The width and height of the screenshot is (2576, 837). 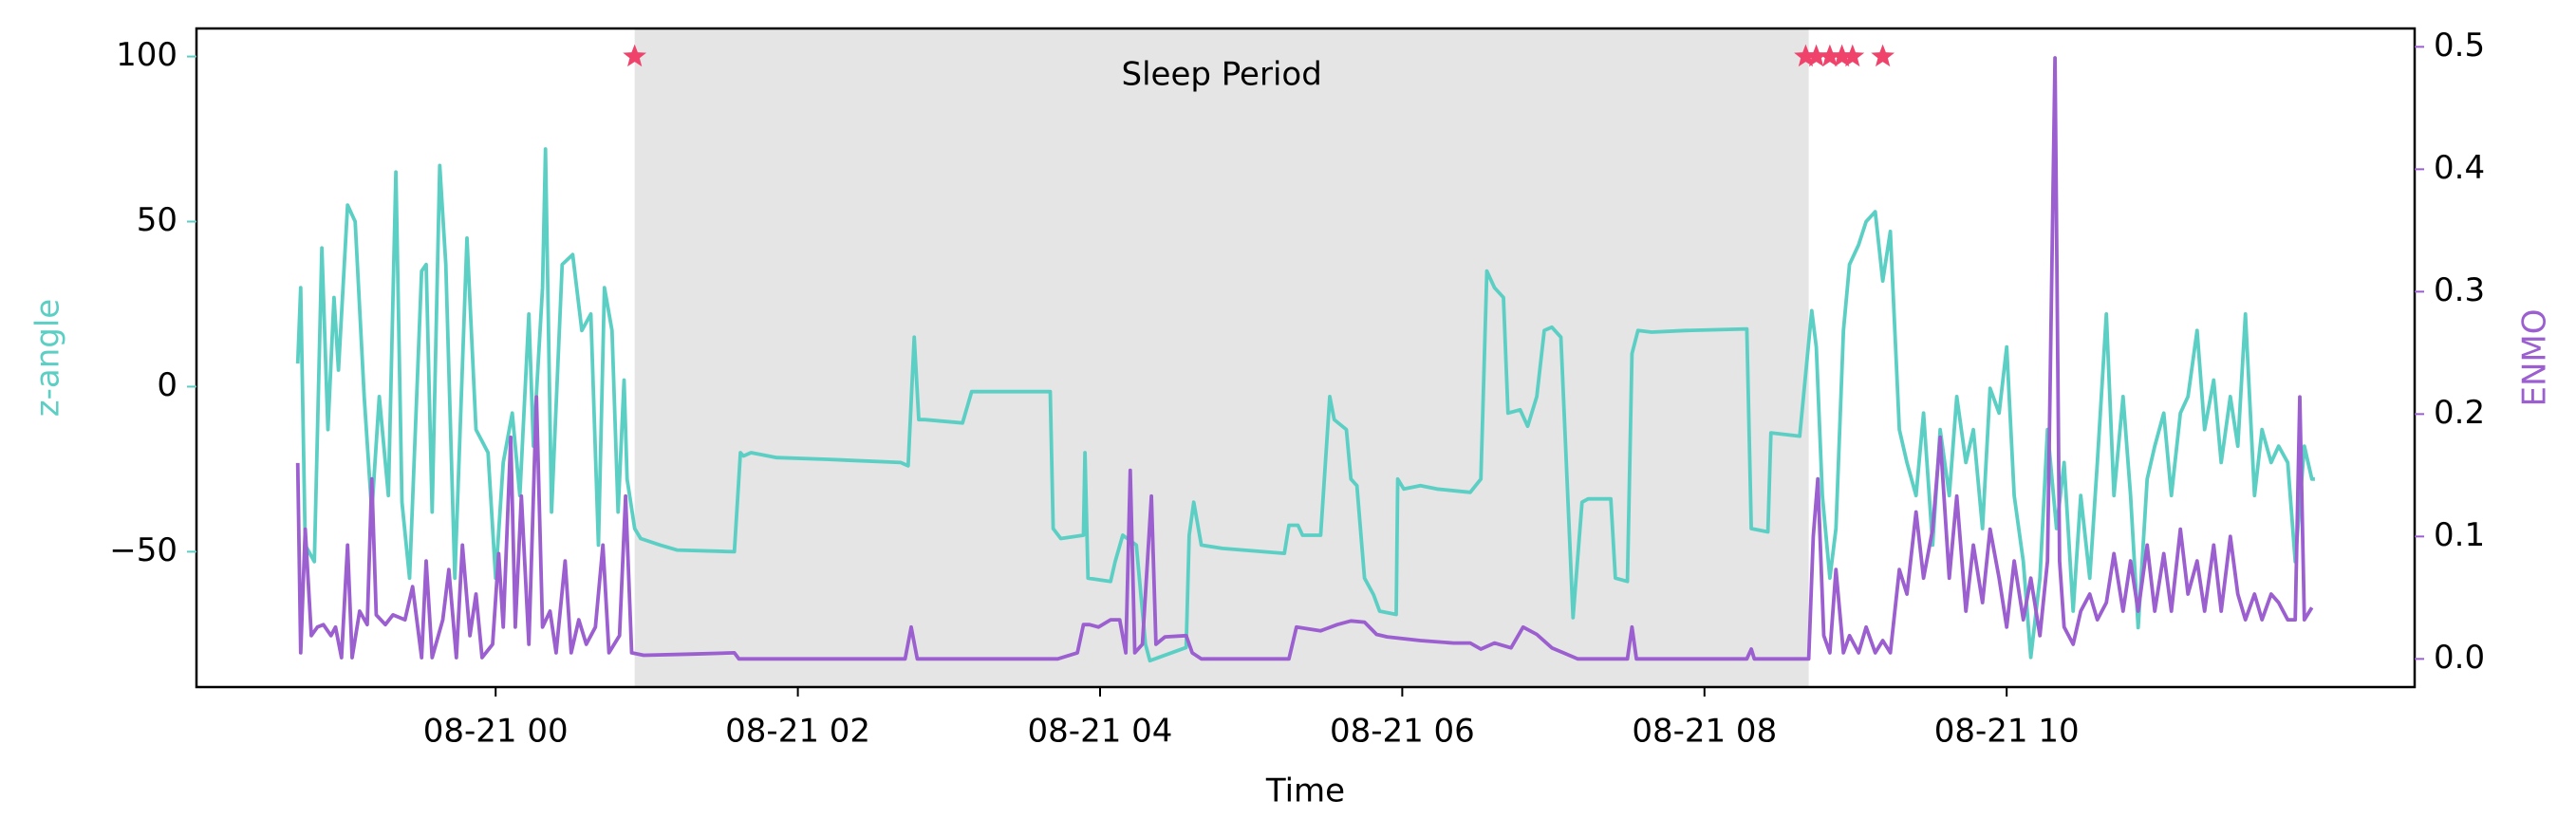 What do you see at coordinates (2459, 413) in the screenshot?
I see `y2-tick-label: 0.2` at bounding box center [2459, 413].